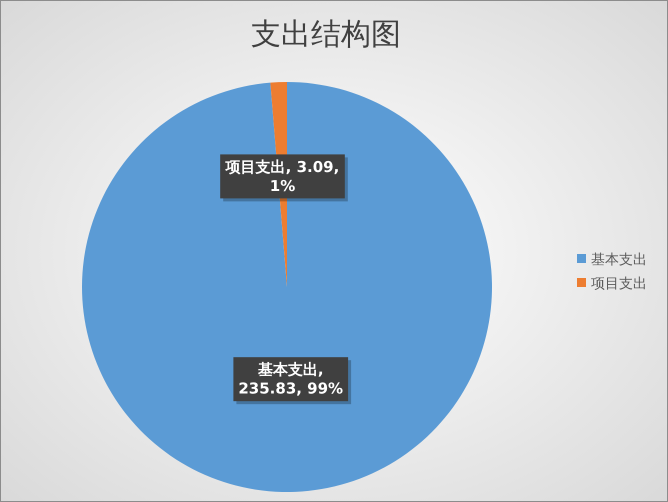 Image resolution: width=668 pixels, height=502 pixels. I want to click on legend-label: 基本支出, so click(619, 260).